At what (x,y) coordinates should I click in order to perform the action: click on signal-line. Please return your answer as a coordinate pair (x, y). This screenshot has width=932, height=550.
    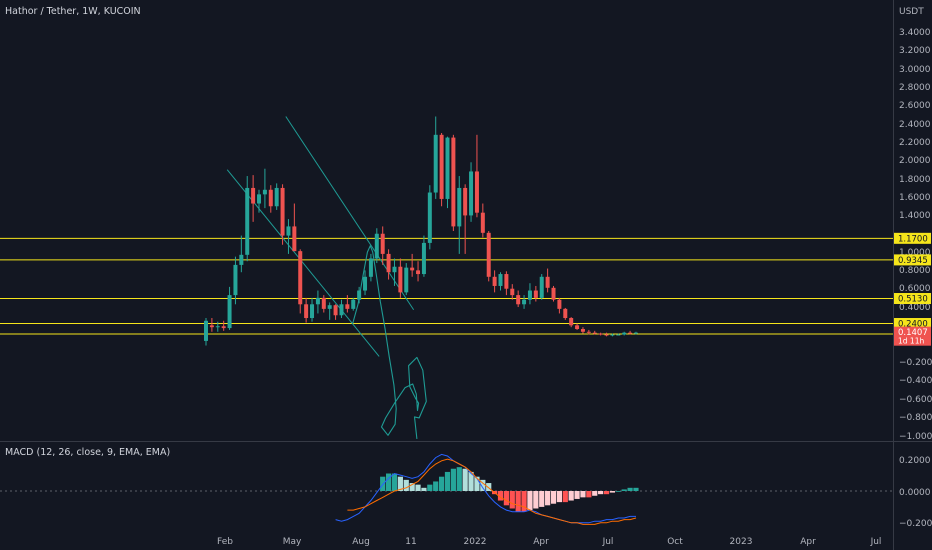
    Looking at the image, I should click on (492, 491).